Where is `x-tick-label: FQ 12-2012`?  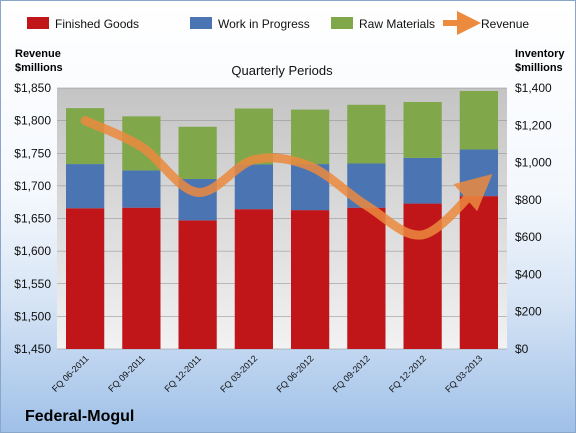 x-tick-label: FQ 12-2012 is located at coordinates (407, 373).